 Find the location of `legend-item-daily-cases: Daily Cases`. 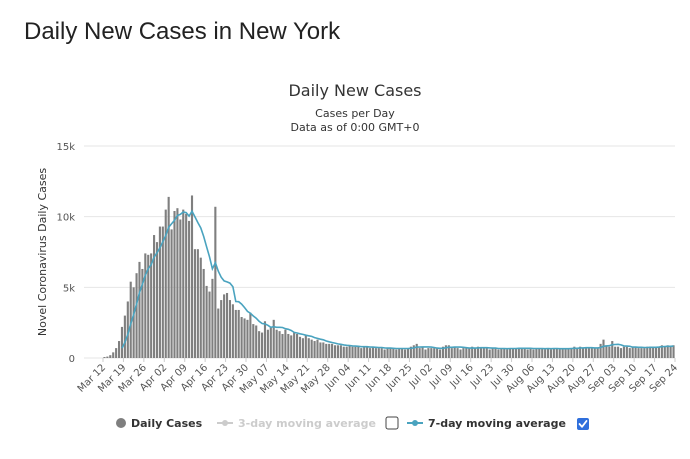

legend-item-daily-cases: Daily Cases is located at coordinates (159, 423).